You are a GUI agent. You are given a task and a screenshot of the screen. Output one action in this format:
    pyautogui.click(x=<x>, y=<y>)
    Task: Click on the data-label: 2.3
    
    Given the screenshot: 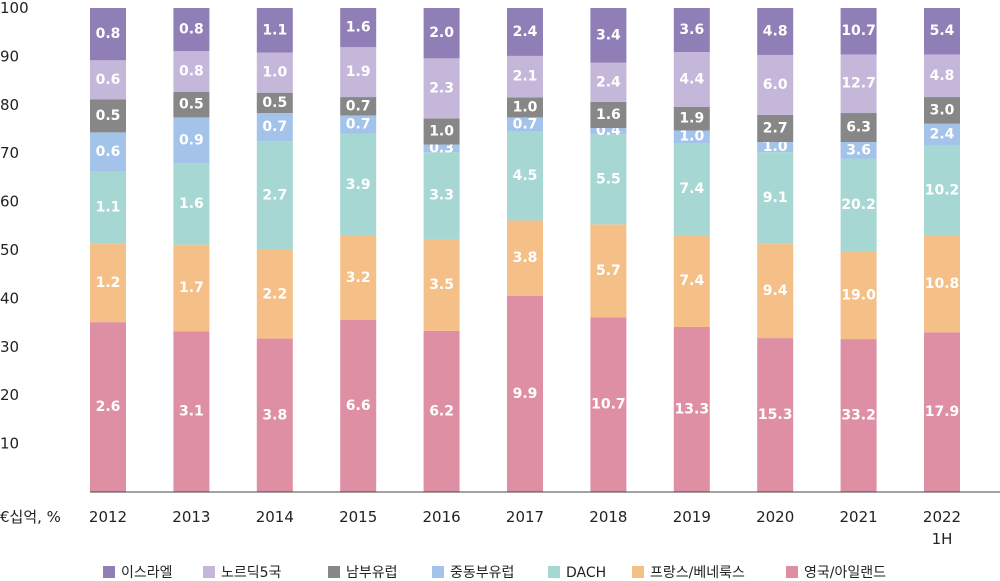 What is the action you would take?
    pyautogui.click(x=441, y=88)
    